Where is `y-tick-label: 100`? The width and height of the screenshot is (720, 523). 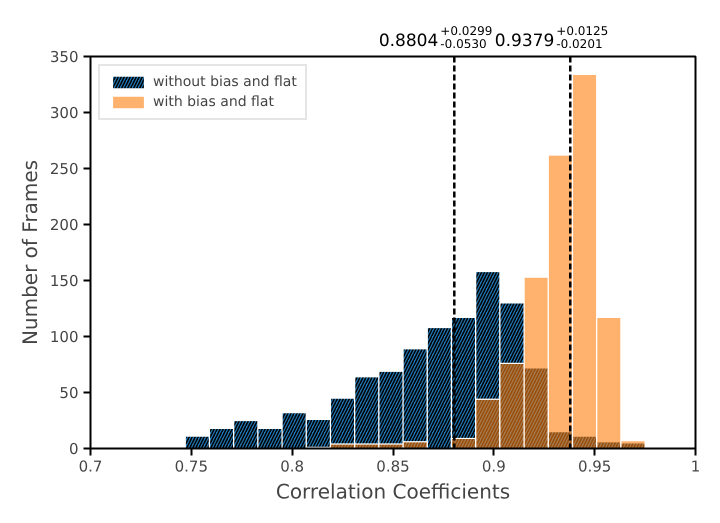 y-tick-label: 100 is located at coordinates (64, 337).